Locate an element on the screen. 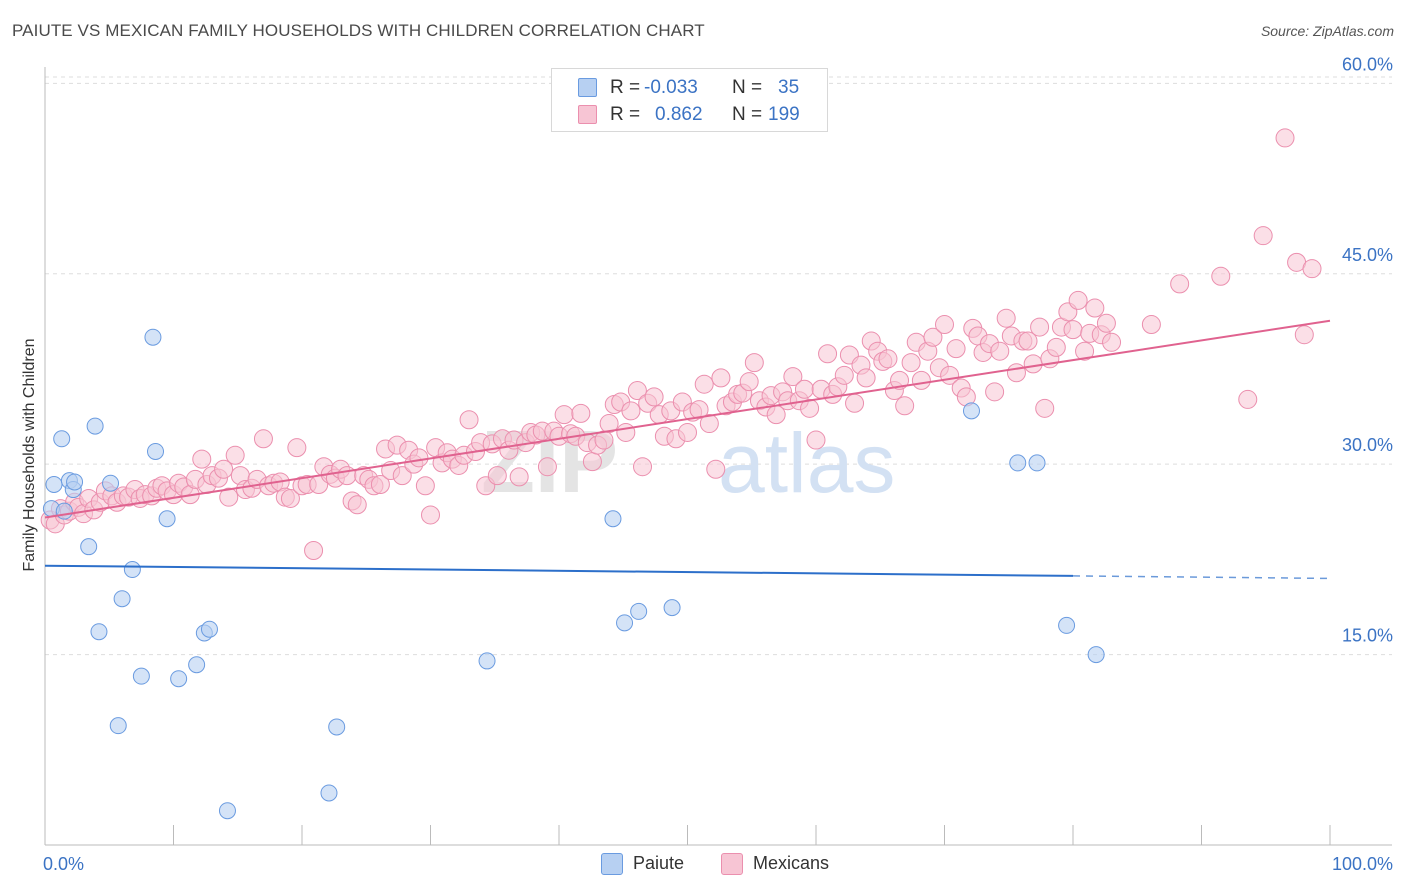 This screenshot has height=892, width=1406. paiute-swatch is located at coordinates (587, 87).